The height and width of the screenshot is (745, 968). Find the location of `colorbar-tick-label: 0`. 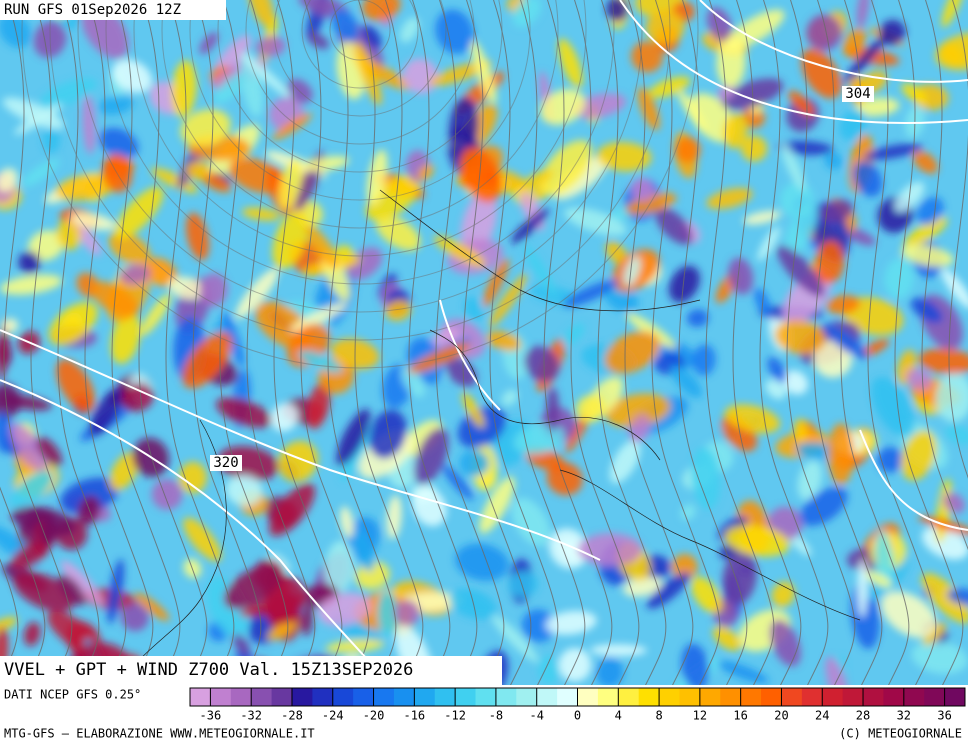

colorbar-tick-label: 0 is located at coordinates (577, 716).